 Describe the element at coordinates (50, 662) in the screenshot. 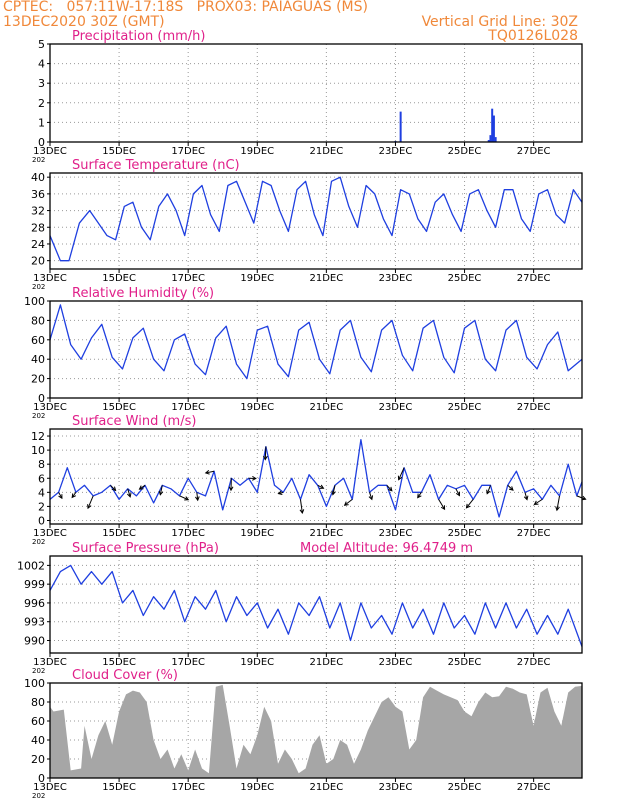

I see `pressure-xtick-label-0: 13DEC` at that location.